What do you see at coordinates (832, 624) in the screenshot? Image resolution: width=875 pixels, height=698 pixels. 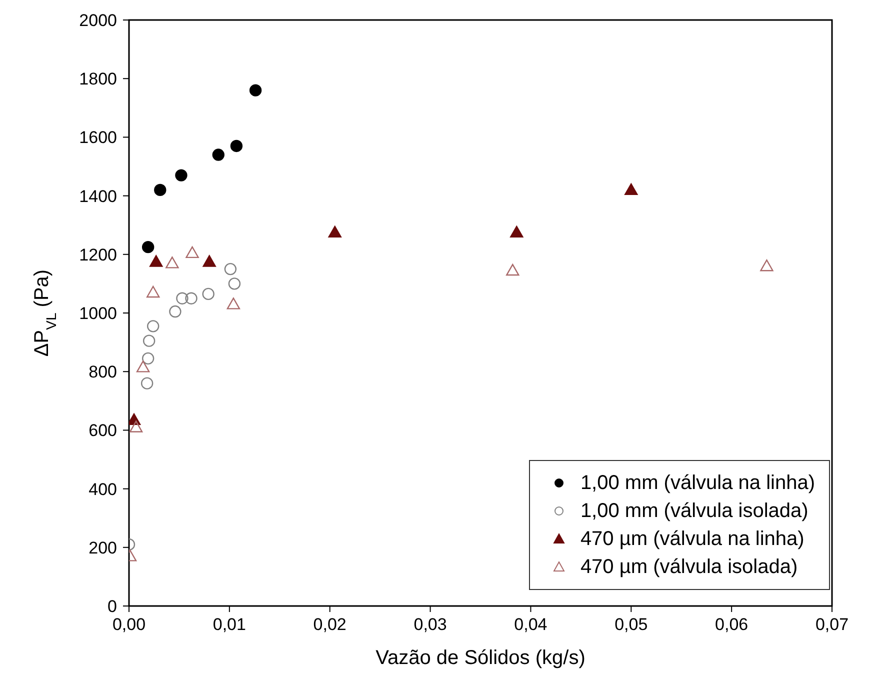 I see `x-tick-label: 0,07` at bounding box center [832, 624].